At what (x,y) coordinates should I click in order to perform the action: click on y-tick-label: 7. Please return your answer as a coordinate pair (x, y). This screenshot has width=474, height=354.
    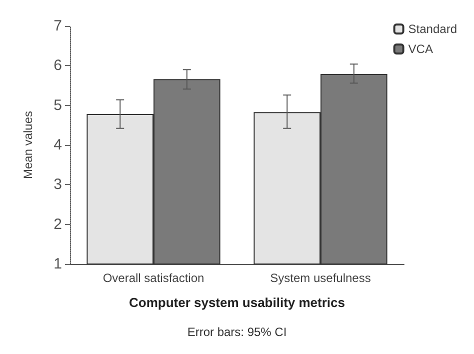
    Looking at the image, I should click on (58, 26).